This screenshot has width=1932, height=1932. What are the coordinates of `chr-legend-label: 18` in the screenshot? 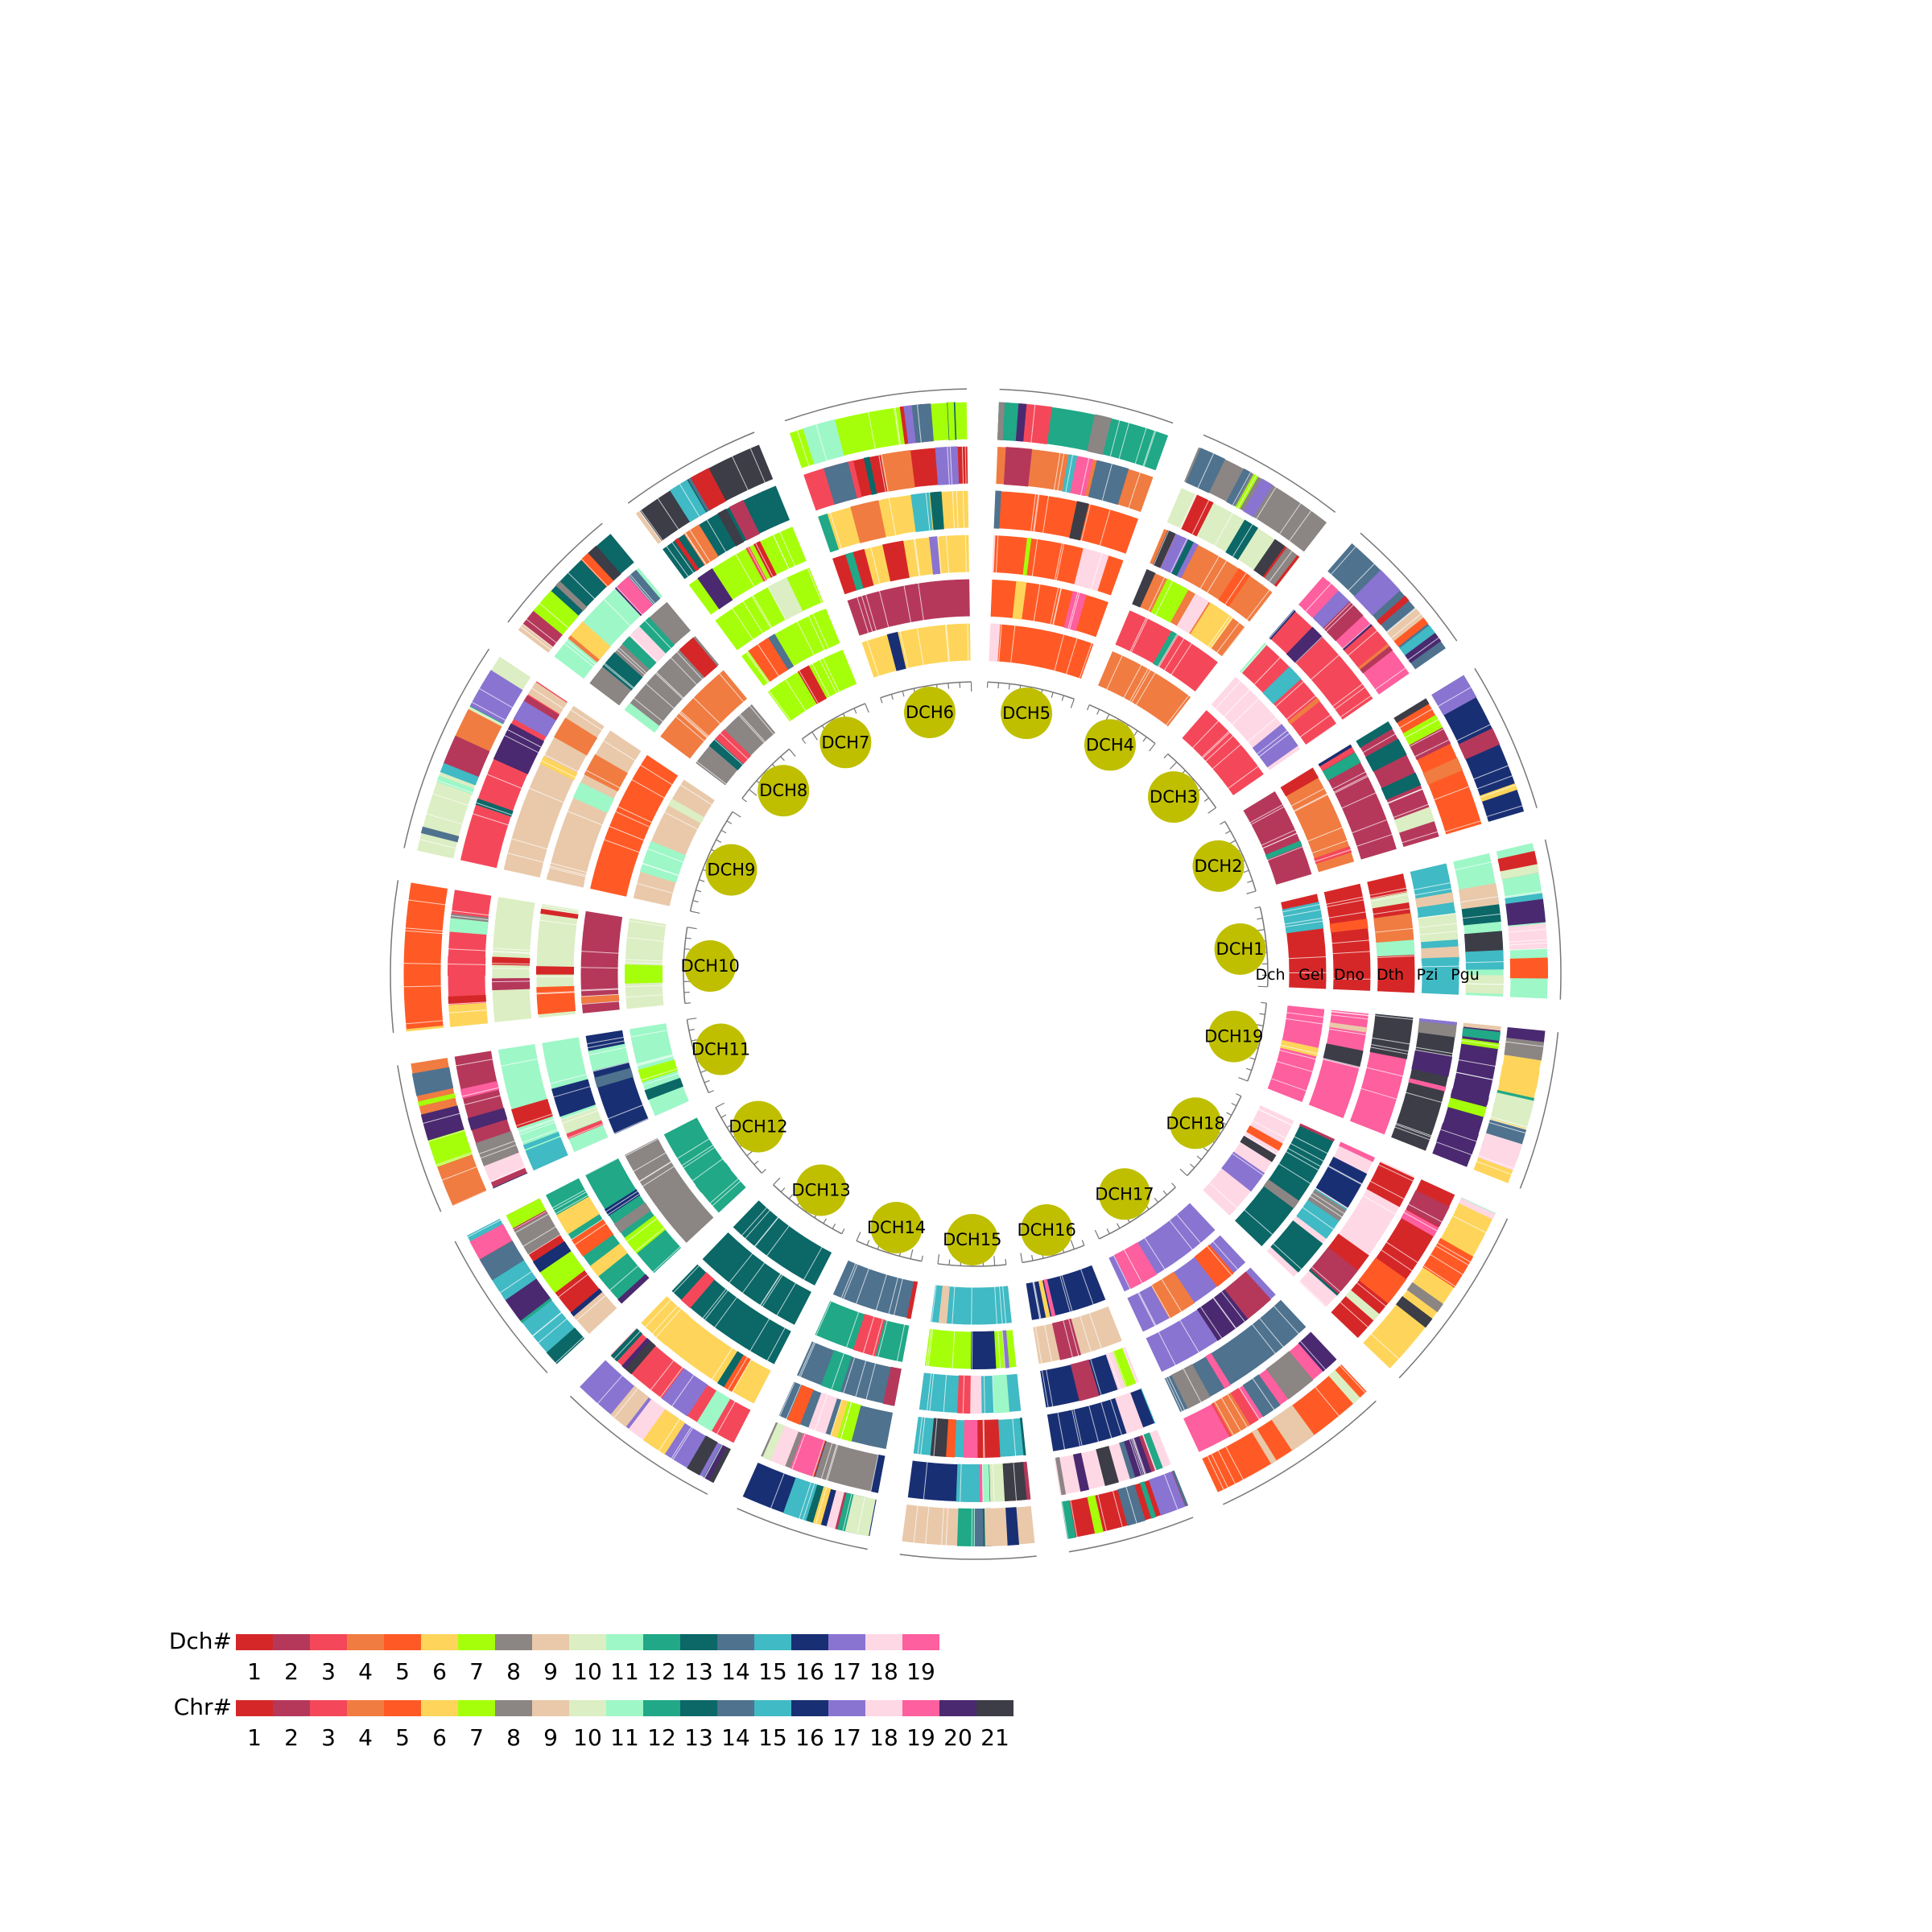 It's located at (884, 1737).